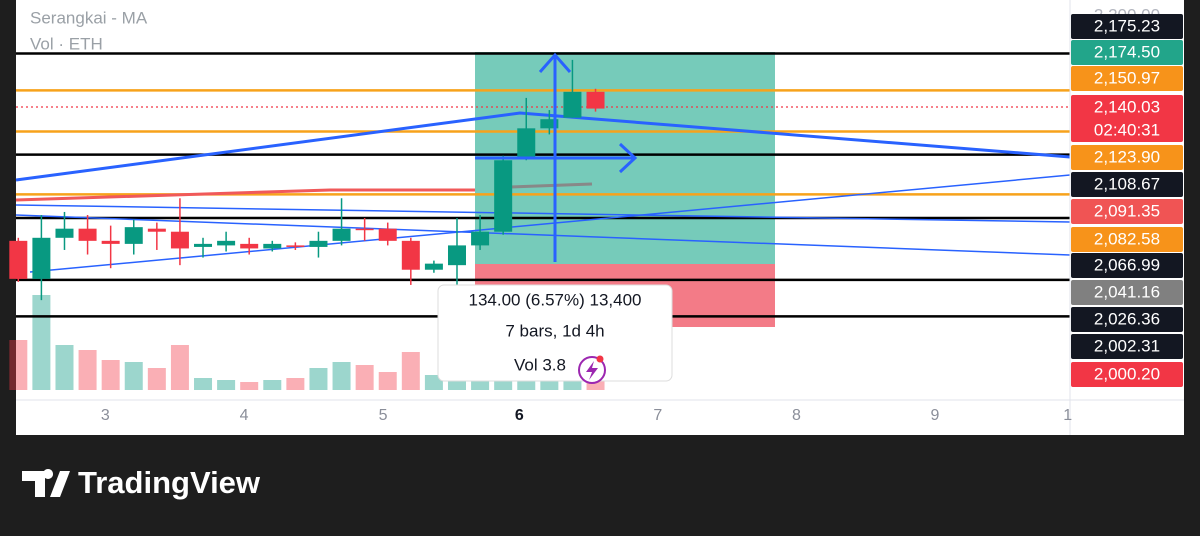 This screenshot has height=536, width=1200. Describe the element at coordinates (244, 415) in the screenshot. I see `x-tick-label: 4` at that location.